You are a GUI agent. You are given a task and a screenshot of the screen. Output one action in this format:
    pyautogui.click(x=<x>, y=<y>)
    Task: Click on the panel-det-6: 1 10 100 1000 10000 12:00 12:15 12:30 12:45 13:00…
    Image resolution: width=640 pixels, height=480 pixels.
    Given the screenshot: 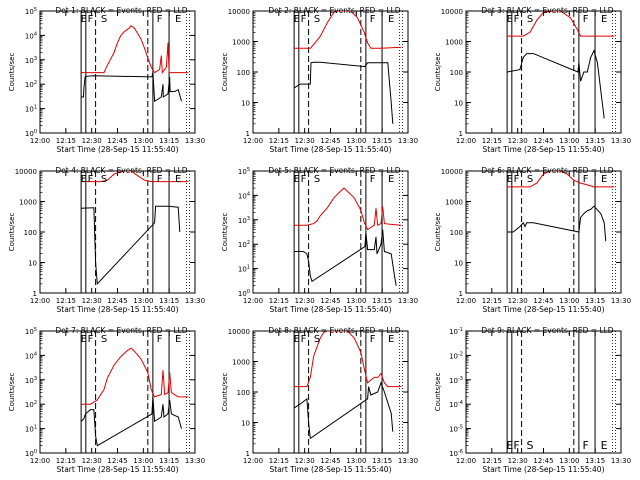 What is the action you would take?
    pyautogui.click(x=532, y=240)
    